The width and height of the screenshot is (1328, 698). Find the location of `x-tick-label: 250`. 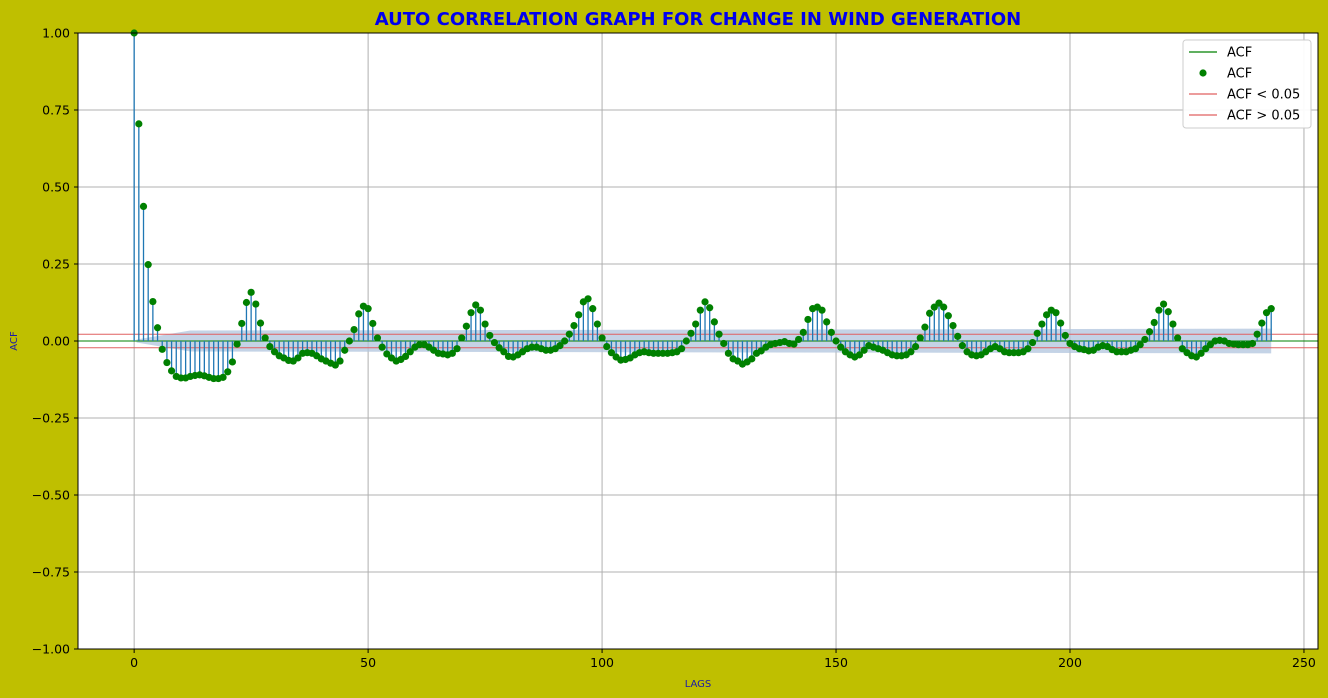

x-tick-label: 250 is located at coordinates (1304, 662).